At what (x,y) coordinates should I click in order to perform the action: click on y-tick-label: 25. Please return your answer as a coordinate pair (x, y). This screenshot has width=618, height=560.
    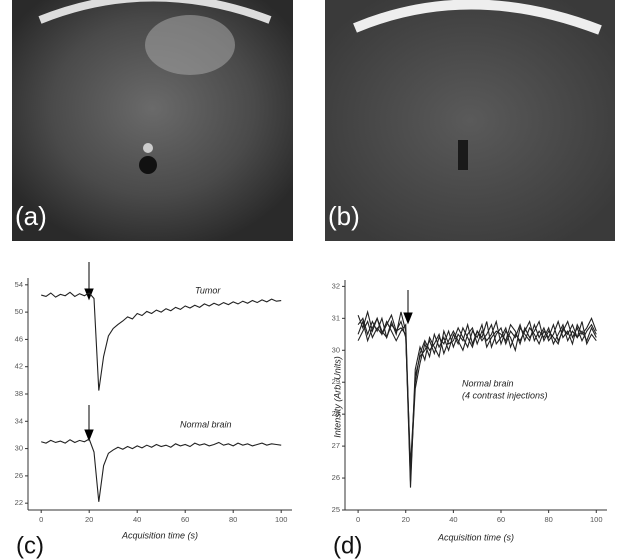
    Looking at the image, I should click on (336, 509).